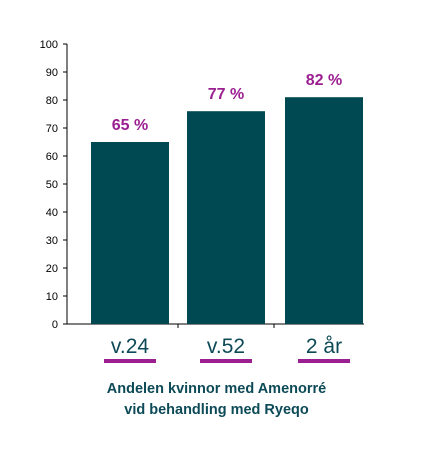  I want to click on caption-line-2: vid behandling med Ryeqo, so click(216, 410).